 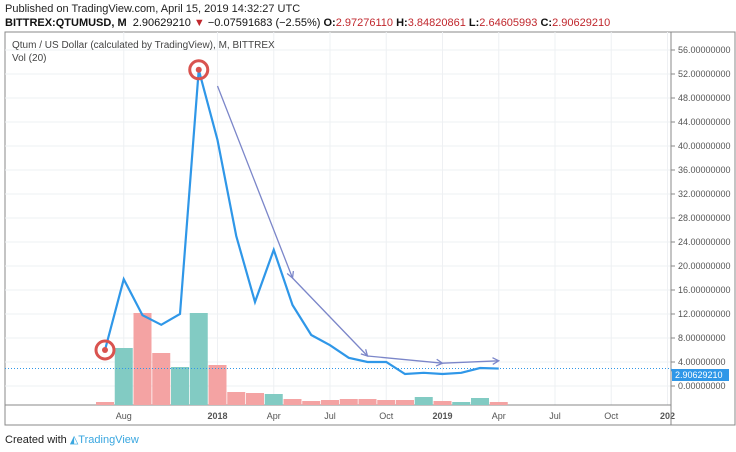 What do you see at coordinates (364, 23) in the screenshot?
I see `open-value: 2.97276110` at bounding box center [364, 23].